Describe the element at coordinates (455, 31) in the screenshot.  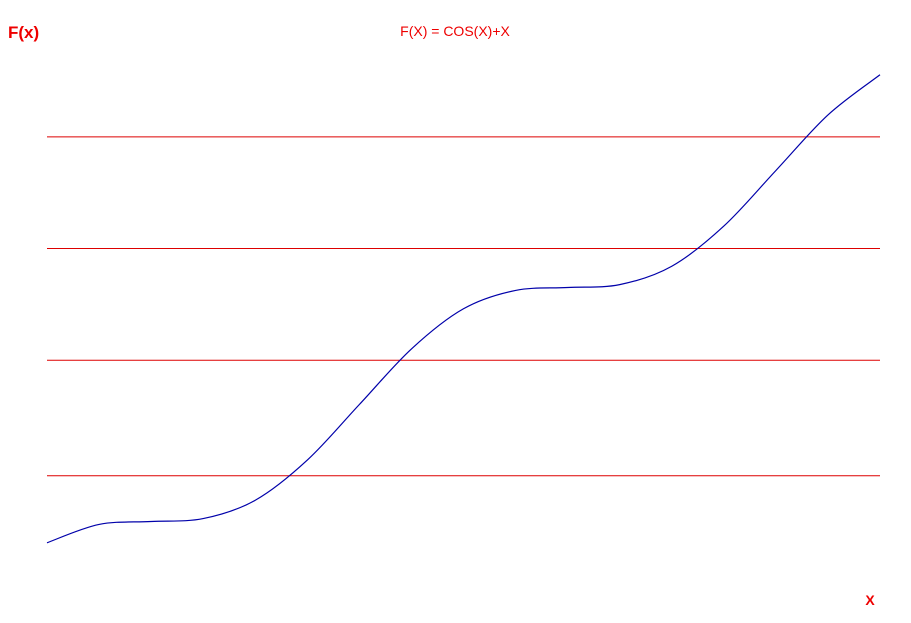
I see `chart-title: F(X) = COS(X)+X` at that location.